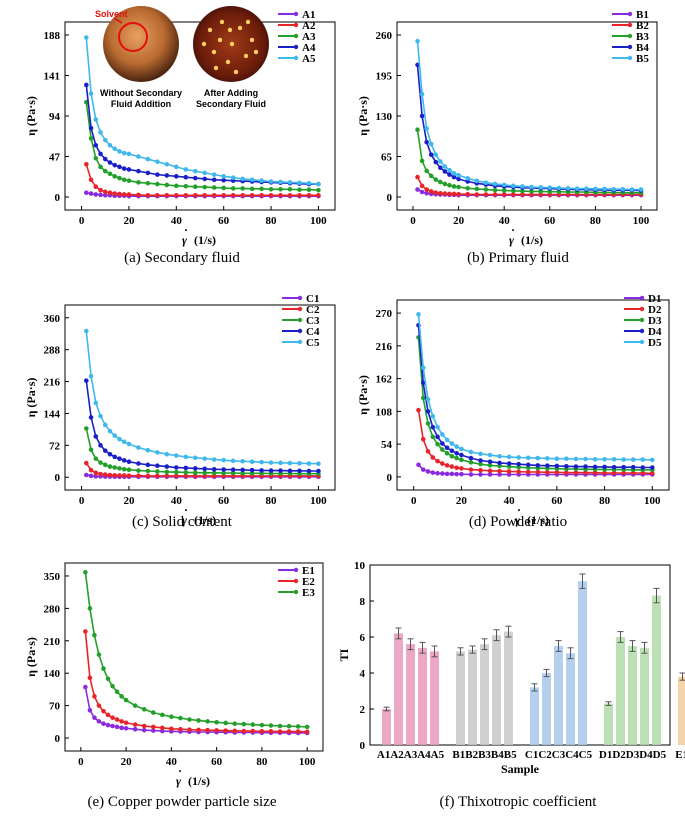 The width and height of the screenshot is (685, 817). What do you see at coordinates (496, 690) in the screenshot?
I see `bar-B4` at bounding box center [496, 690].